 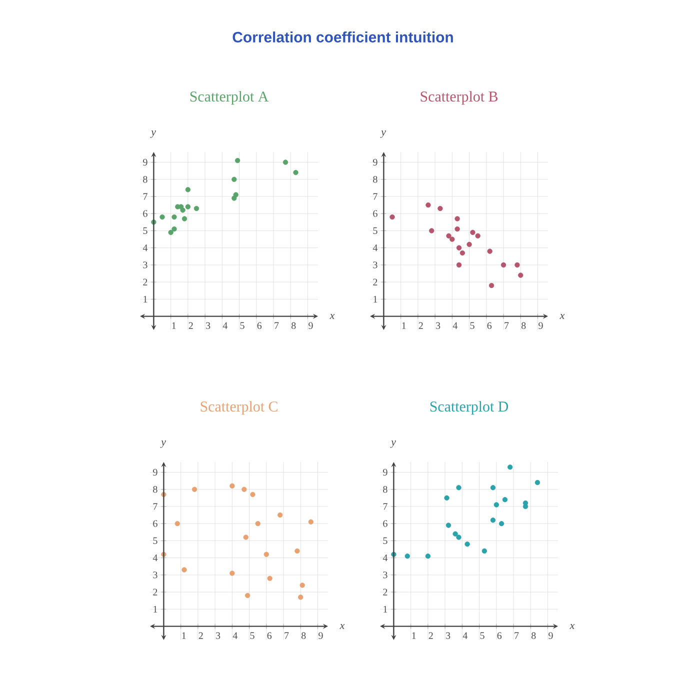 I want to click on chart-title: Scatterplot A, so click(x=229, y=98).